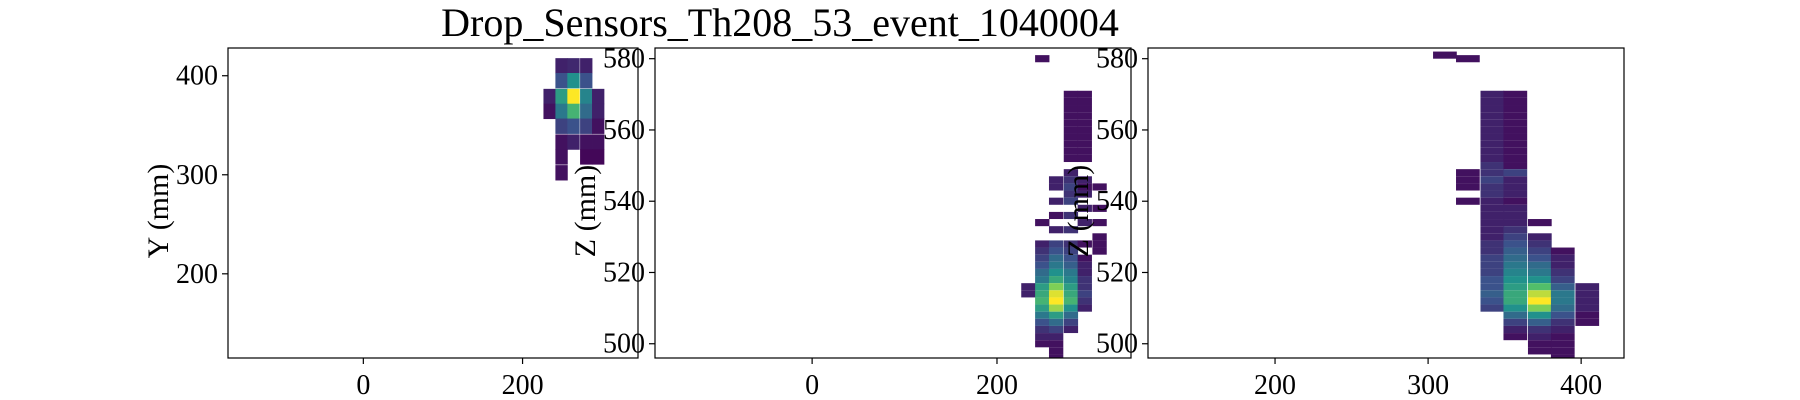  What do you see at coordinates (158, 211) in the screenshot?
I see `y-axis-label: Y (mm)` at bounding box center [158, 211].